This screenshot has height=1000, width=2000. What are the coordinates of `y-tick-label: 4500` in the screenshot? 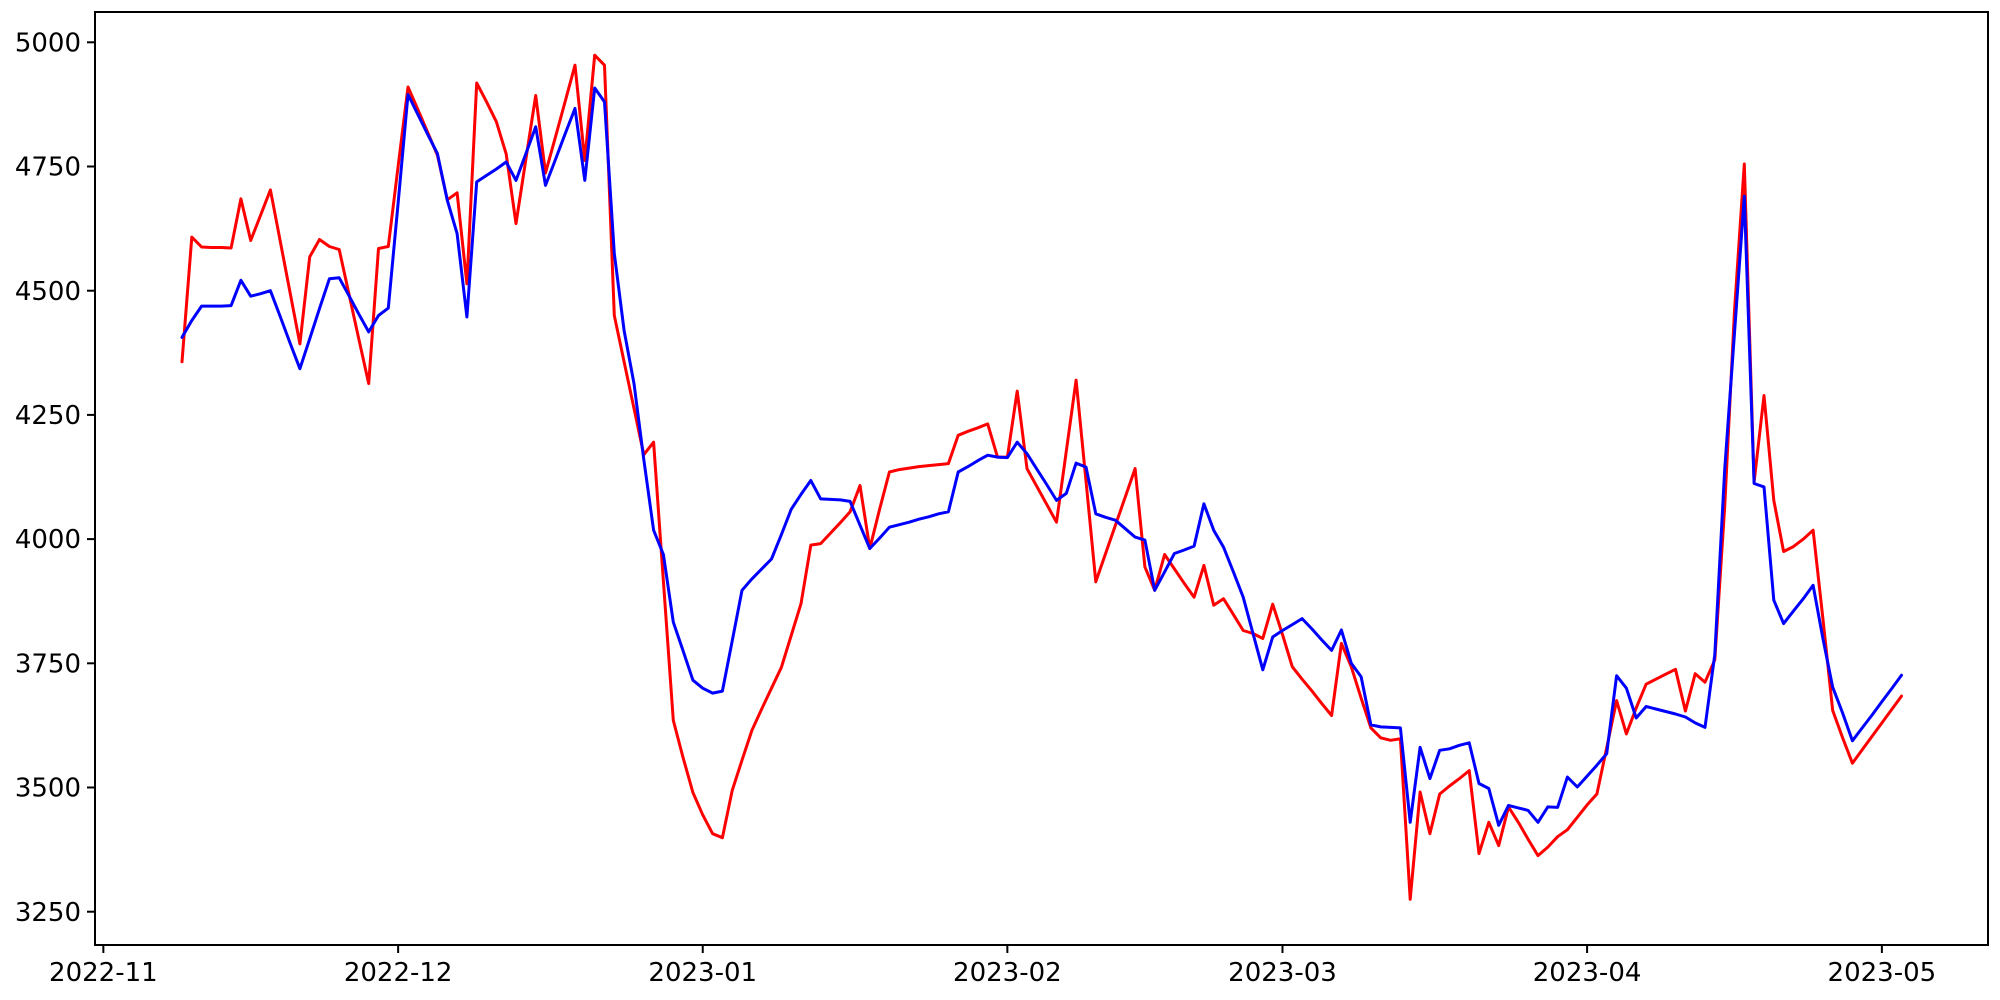 It's located at (48, 292).